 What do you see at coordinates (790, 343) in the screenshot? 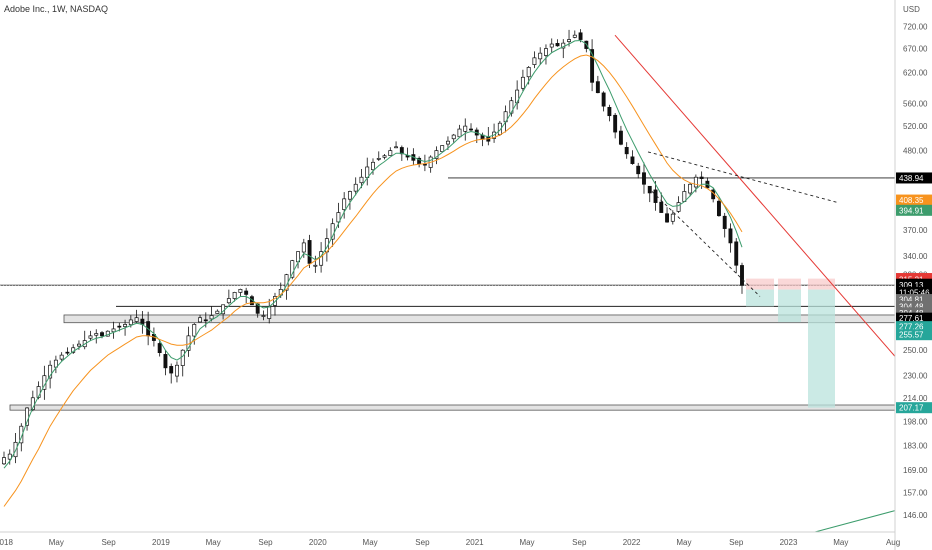
I see `projection-boxes` at bounding box center [790, 343].